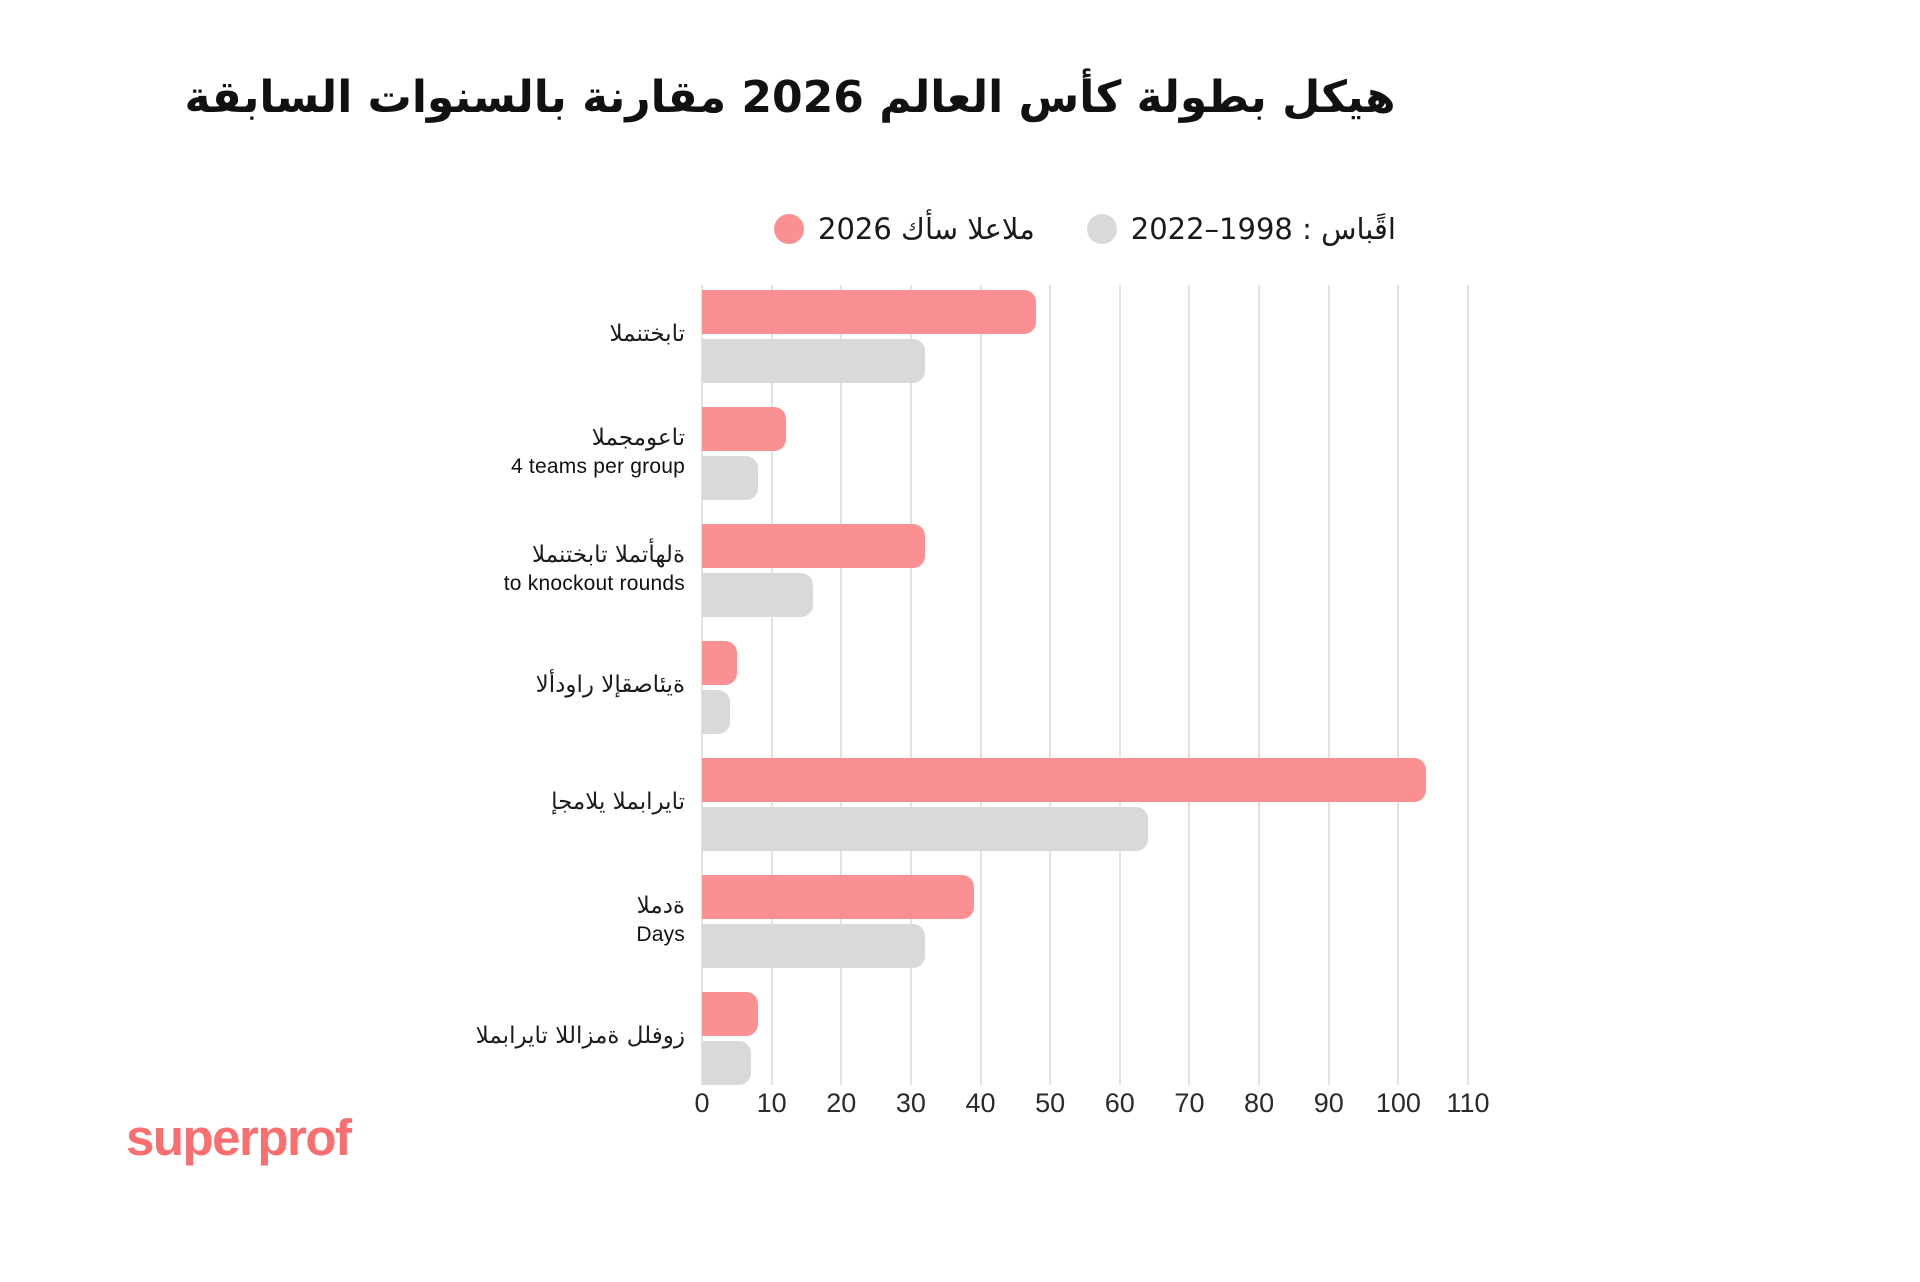 This screenshot has height=1282, width=1920. What do you see at coordinates (910, 1103) in the screenshot?
I see `x-tick-label-30: 30` at bounding box center [910, 1103].